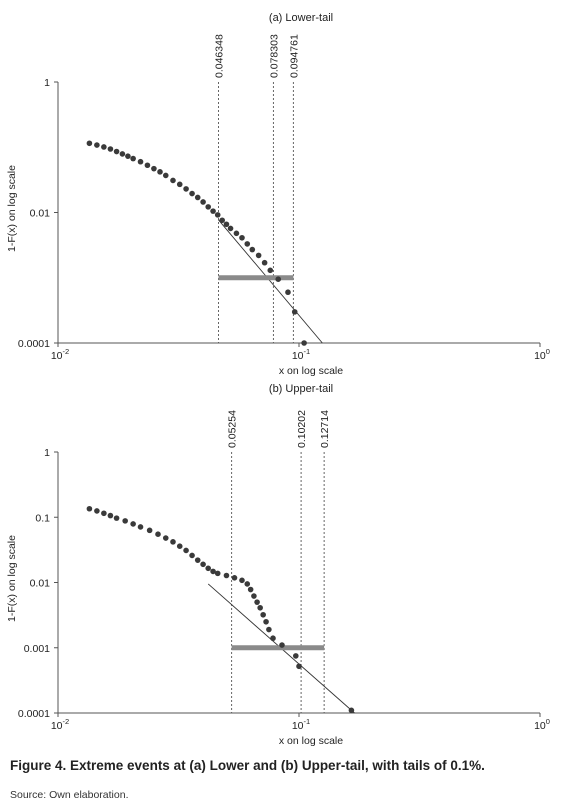 The height and width of the screenshot is (810, 580). What do you see at coordinates (220, 56) in the screenshot?
I see `threshold-label: 0.046348` at bounding box center [220, 56].